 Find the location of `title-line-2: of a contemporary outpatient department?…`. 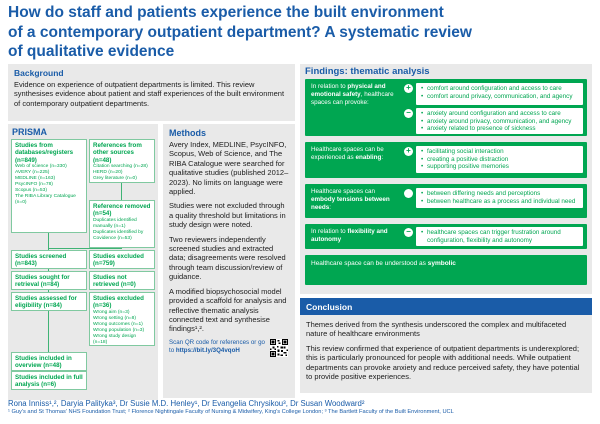

title-line-2: of a contemporary outpatient department?… is located at coordinates (240, 32).